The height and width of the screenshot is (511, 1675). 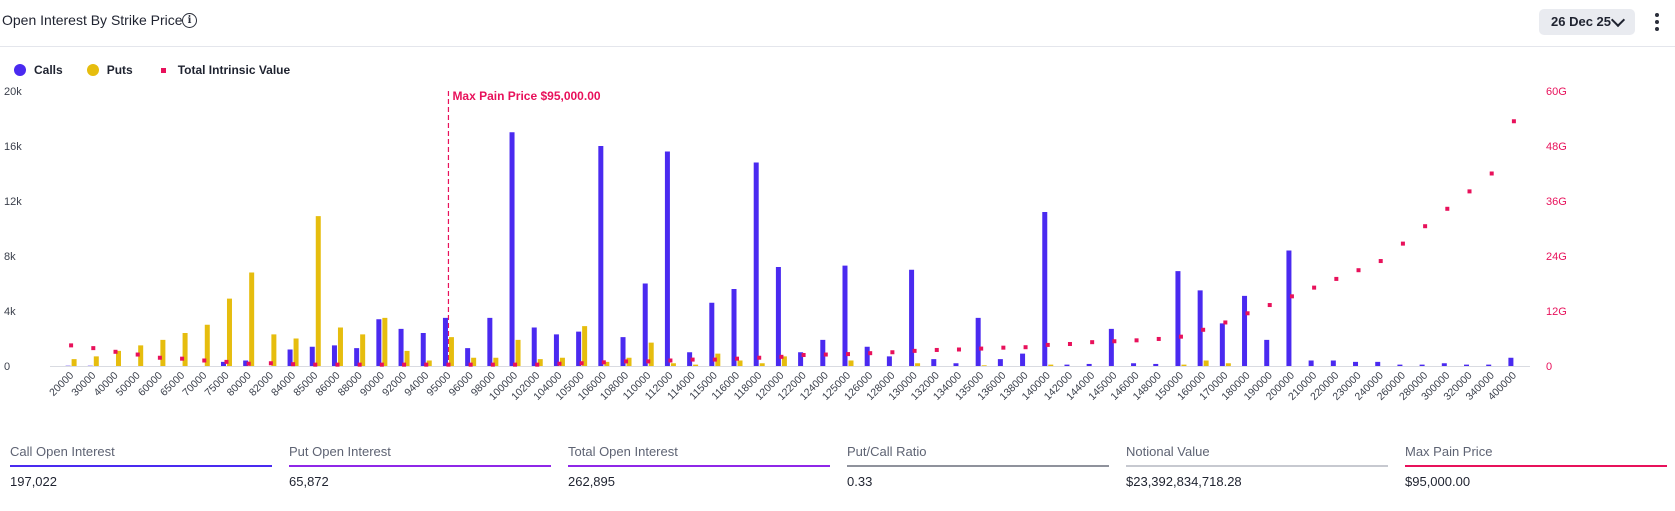 I want to click on y2-tick-label: 0, so click(x=1549, y=367).